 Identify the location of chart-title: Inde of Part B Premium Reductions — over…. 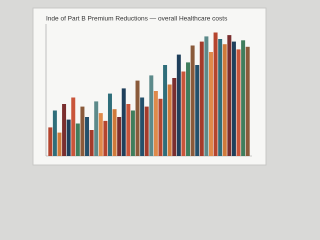
(137, 19).